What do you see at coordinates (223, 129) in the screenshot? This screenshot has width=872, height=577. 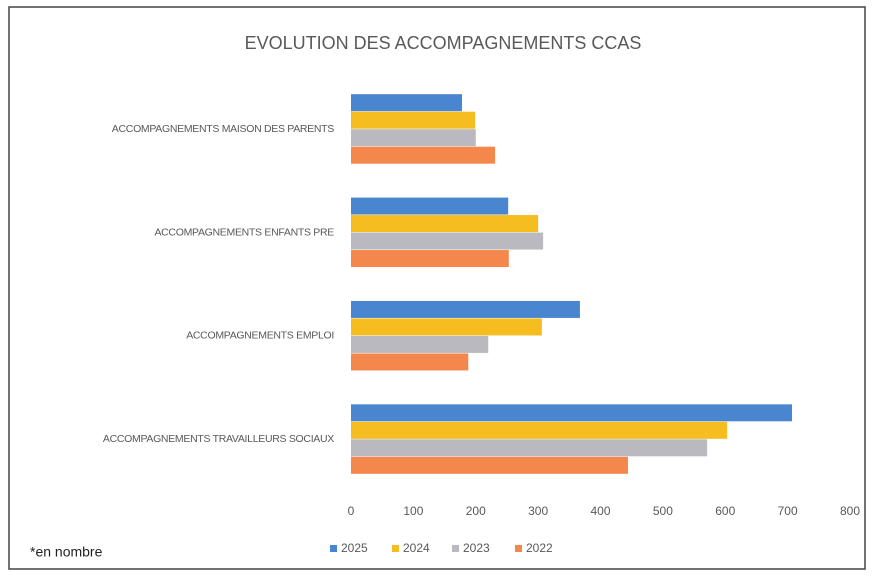 I see `y-tick-label: ACCOMPAGNEMENTS MAISON DES PARENTS` at bounding box center [223, 129].